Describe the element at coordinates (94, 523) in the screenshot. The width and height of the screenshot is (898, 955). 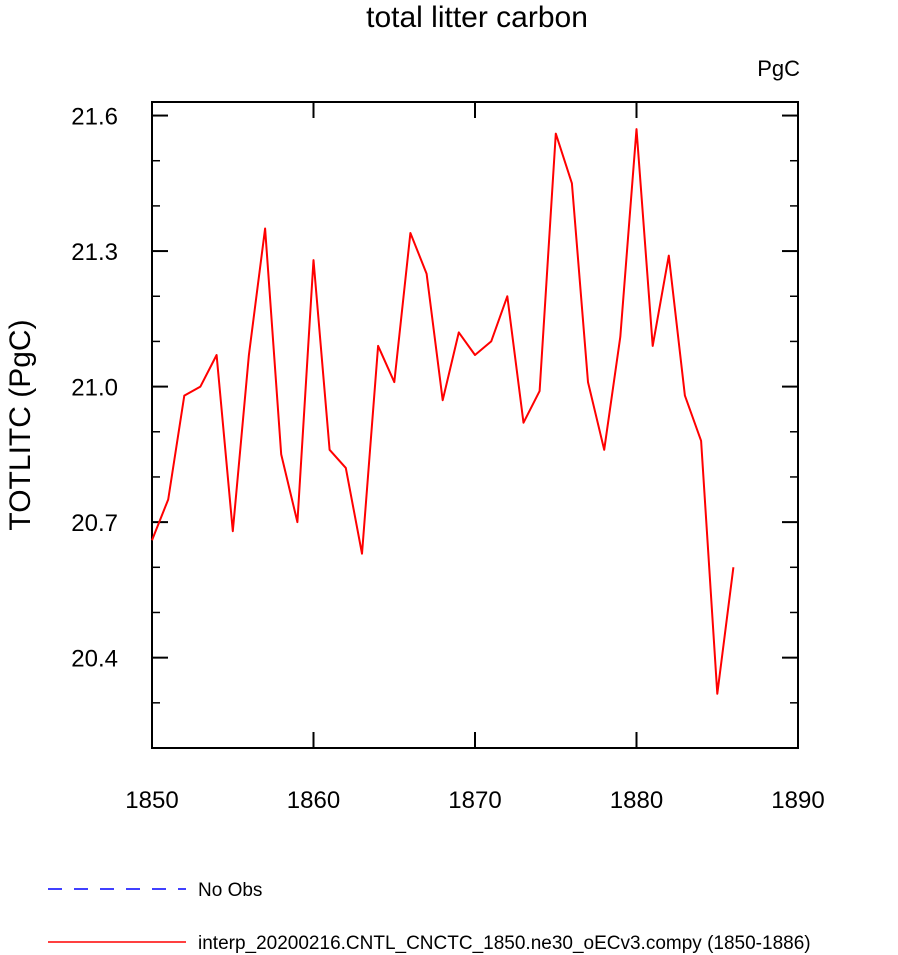
I see `y-tick-label: 20.7` at that location.